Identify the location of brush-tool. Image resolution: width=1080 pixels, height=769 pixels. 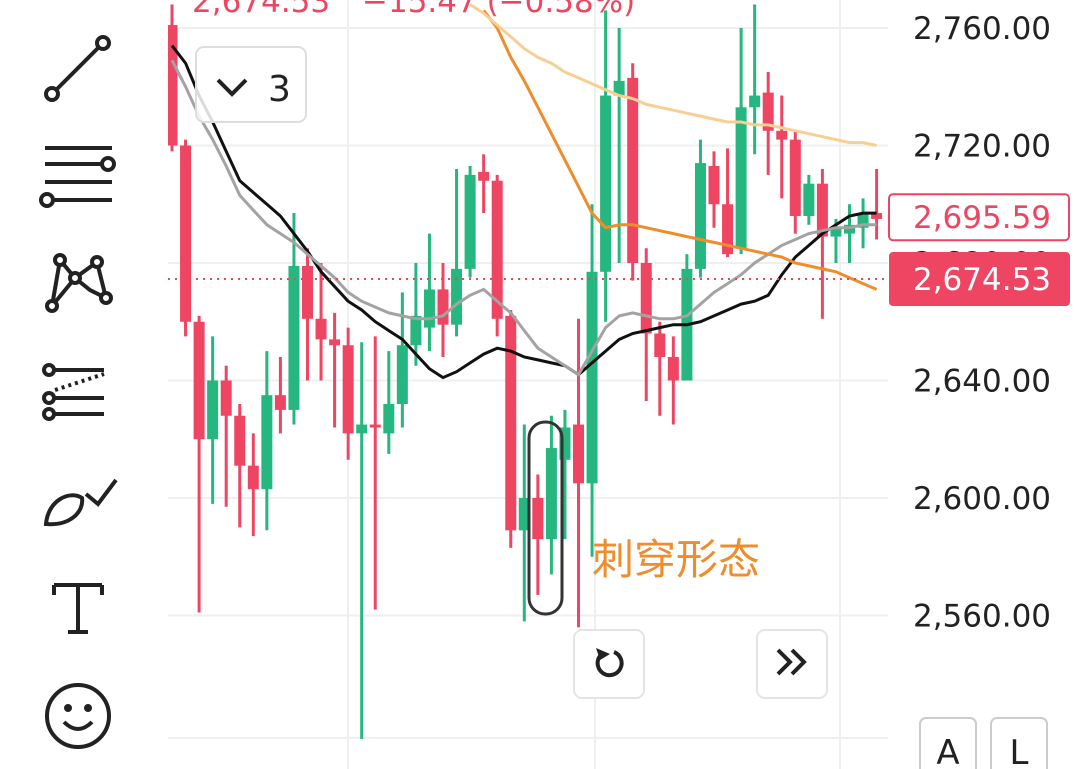
(80, 502).